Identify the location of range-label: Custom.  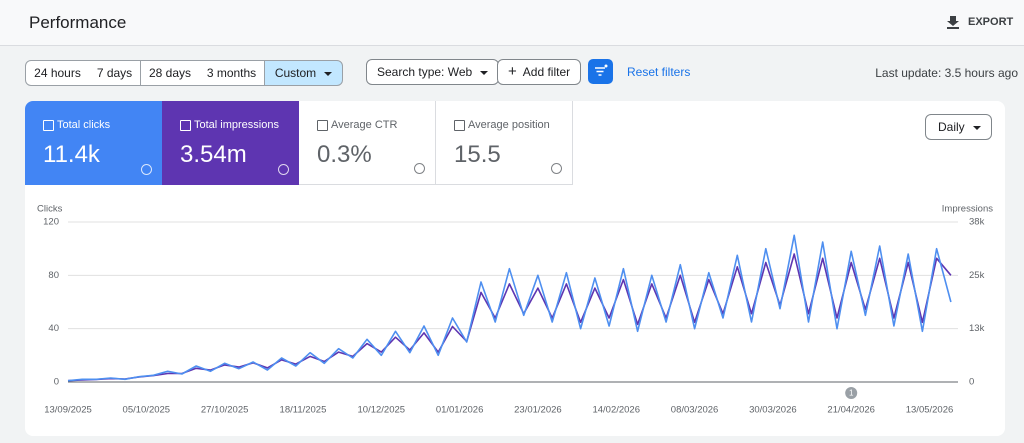
(295, 73).